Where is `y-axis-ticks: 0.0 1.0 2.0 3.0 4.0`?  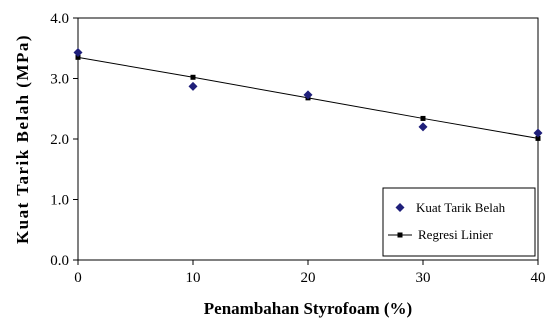
y-axis-ticks: 0.0 1.0 2.0 3.0 4.0 is located at coordinates (64, 140).